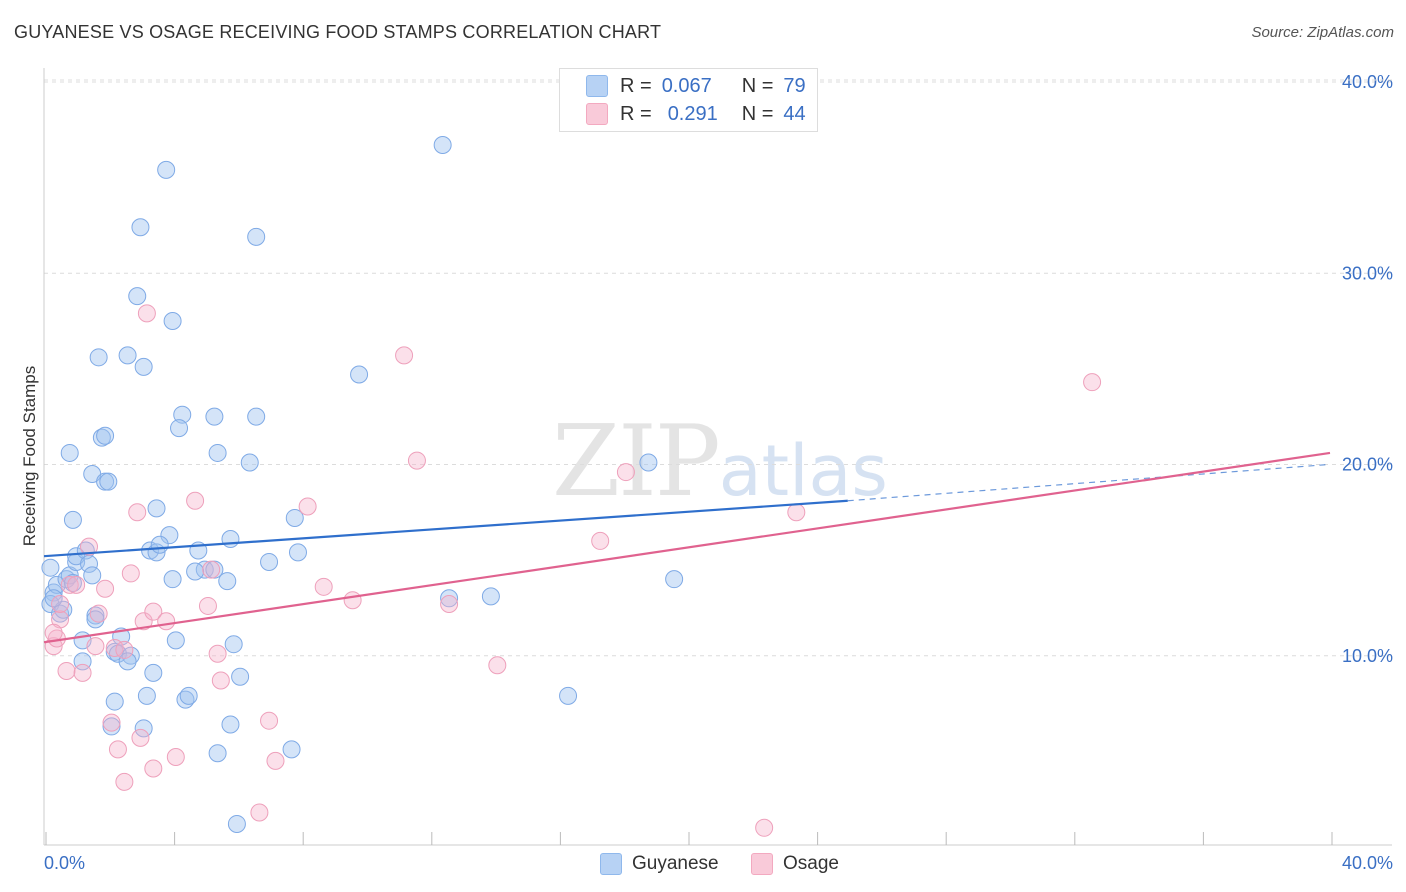  I want to click on legend-row-guyanese: R = 0.067 N = 79, so click(696, 86).